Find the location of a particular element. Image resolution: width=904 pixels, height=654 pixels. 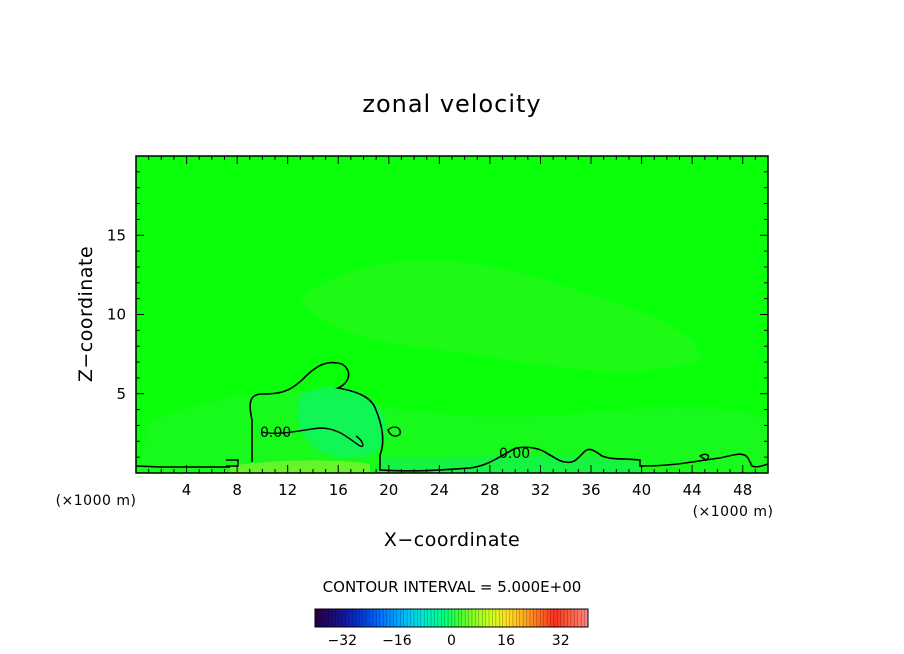

field-shade-bottom is located at coordinates (510, 464).